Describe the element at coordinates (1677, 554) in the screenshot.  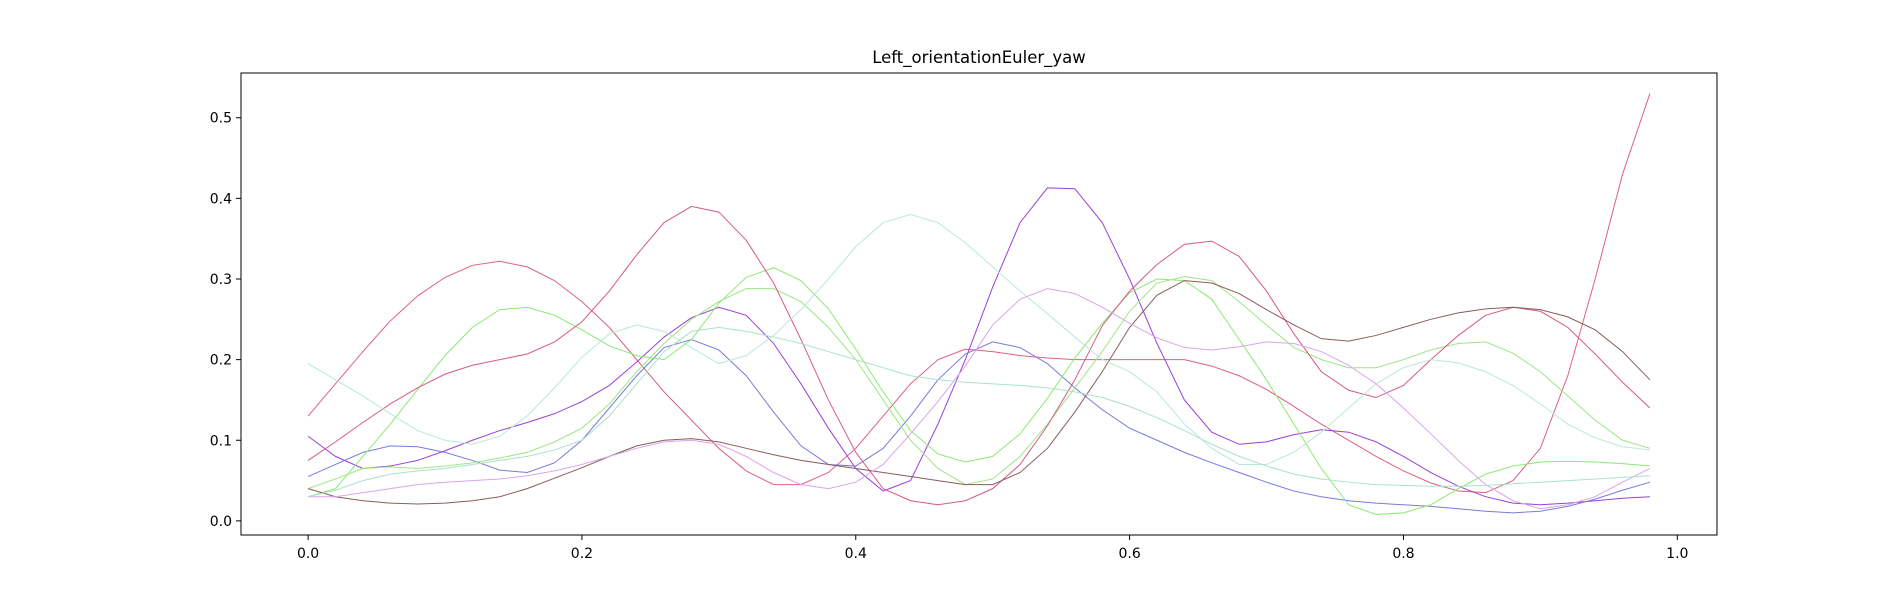
I see `x-tick-label: 1.0` at that location.